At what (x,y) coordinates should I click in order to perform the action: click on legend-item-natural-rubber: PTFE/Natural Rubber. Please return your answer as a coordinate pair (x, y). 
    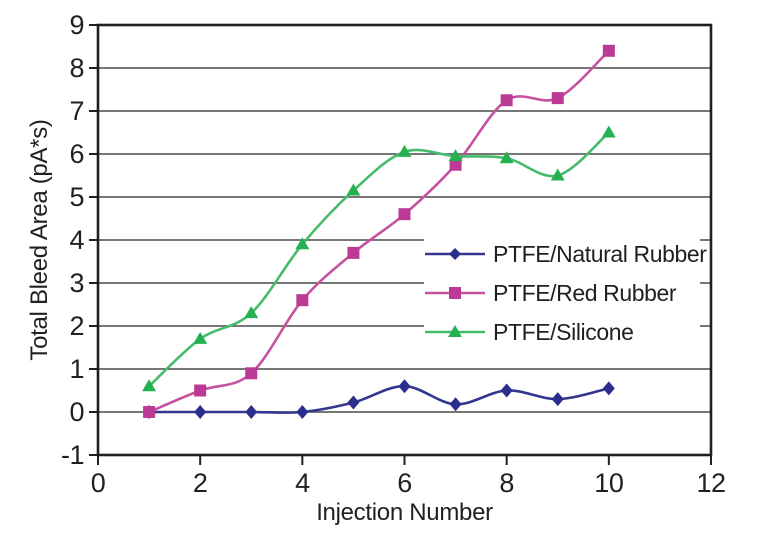
    Looking at the image, I should click on (565, 254).